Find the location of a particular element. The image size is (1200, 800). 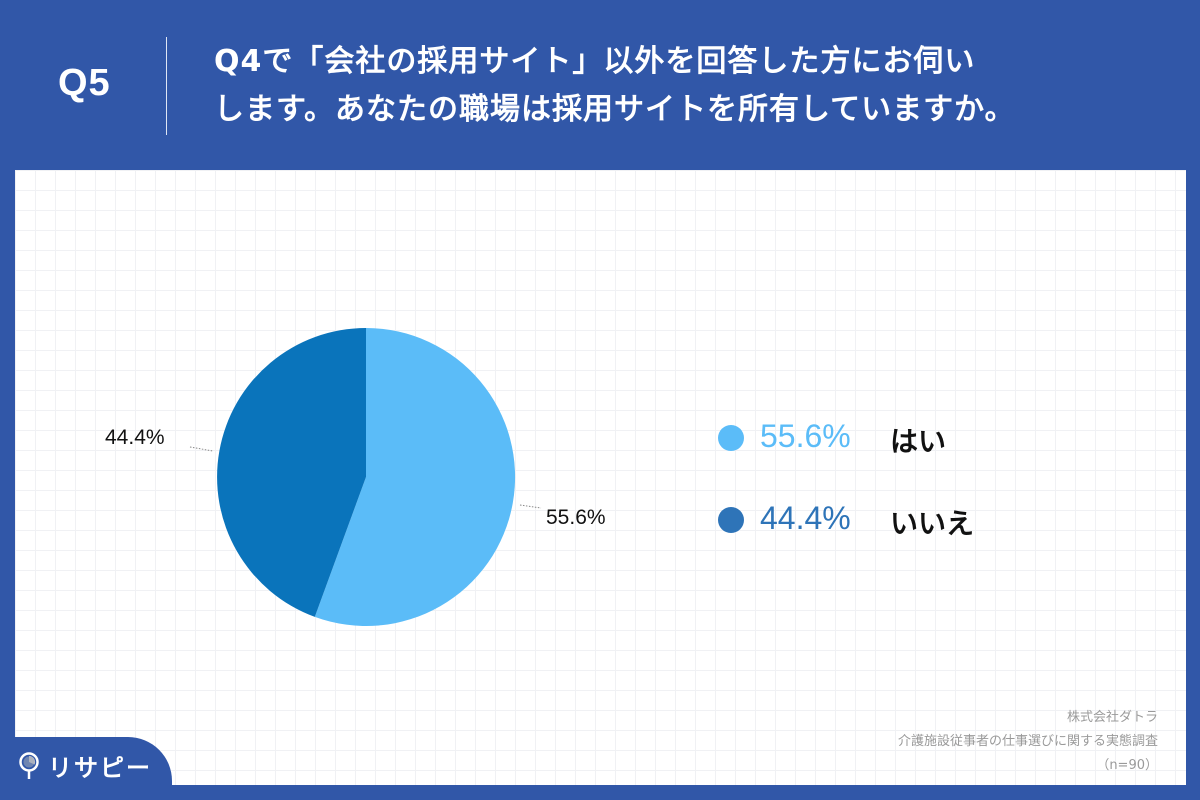

brand-logo: リサピー is located at coordinates (85, 765).